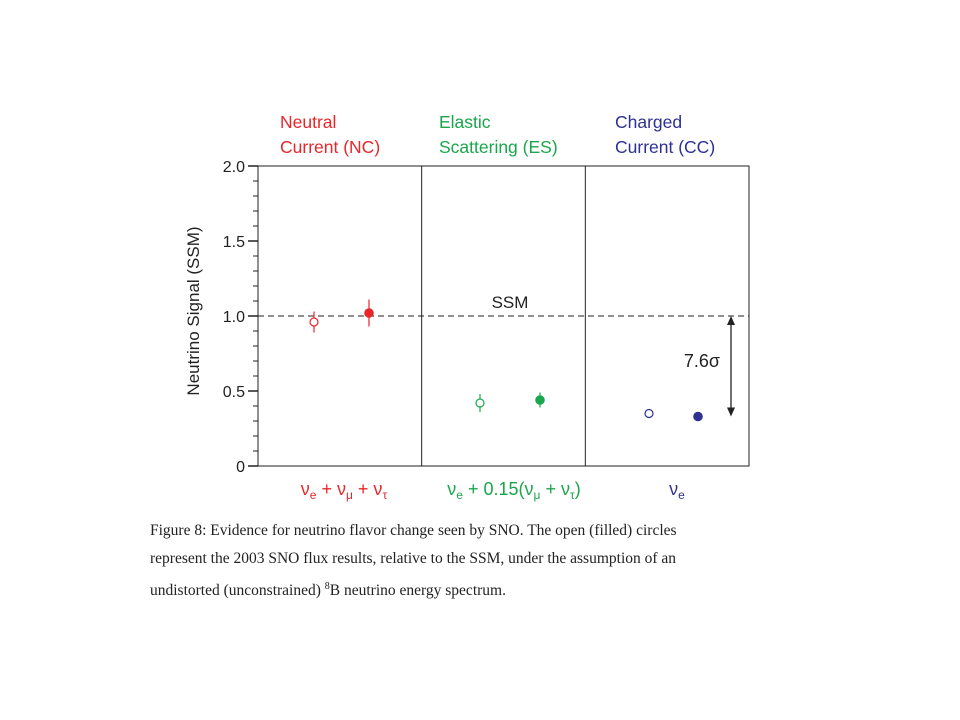 This screenshot has width=960, height=720. I want to click on caption-line-3-start: undistorted (unconstrained), so click(237, 591).